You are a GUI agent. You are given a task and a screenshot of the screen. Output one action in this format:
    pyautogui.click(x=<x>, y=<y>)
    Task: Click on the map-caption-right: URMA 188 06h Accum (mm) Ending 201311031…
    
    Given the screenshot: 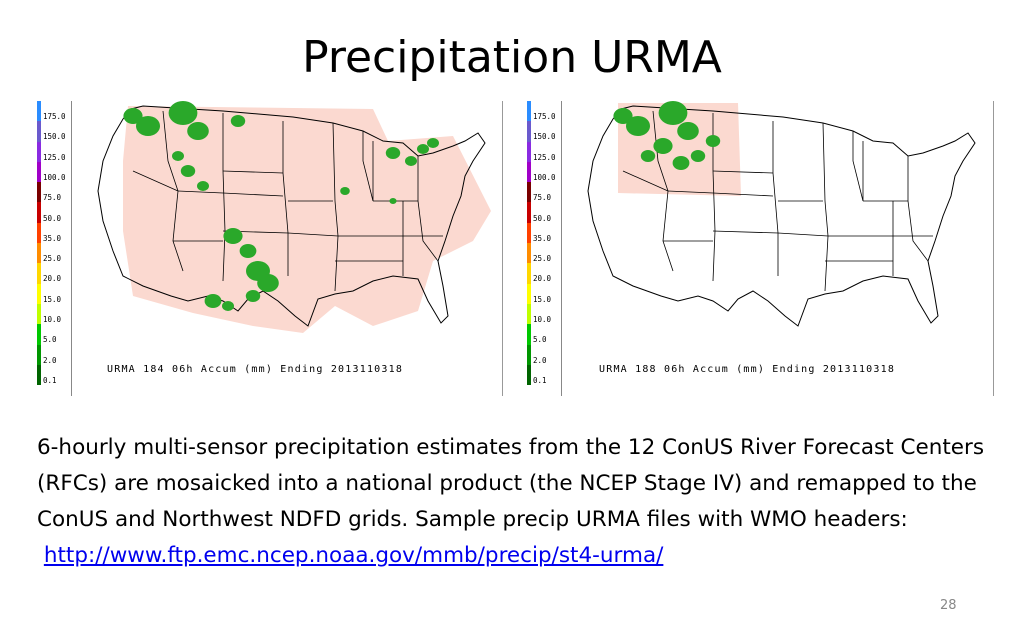 What is the action you would take?
    pyautogui.click(x=747, y=369)
    